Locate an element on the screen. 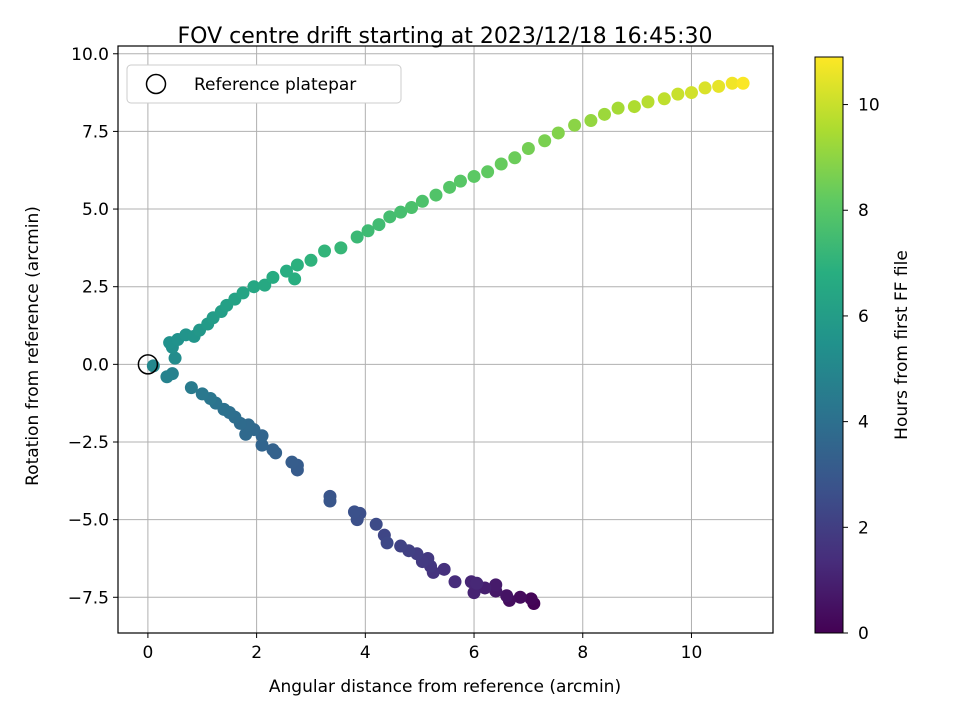 The image size is (960, 724). colorbar-tick-label: 10 is located at coordinates (869, 106).